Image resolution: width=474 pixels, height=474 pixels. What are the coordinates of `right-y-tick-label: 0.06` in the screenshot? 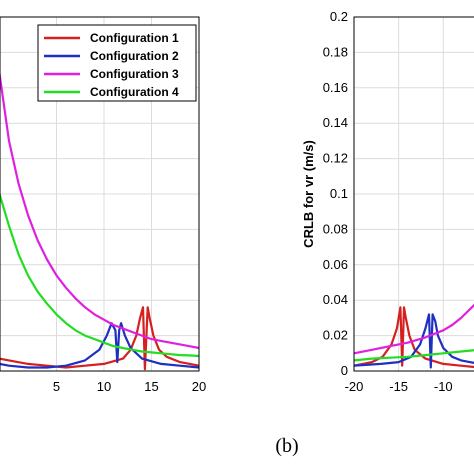 It's located at (335, 264).